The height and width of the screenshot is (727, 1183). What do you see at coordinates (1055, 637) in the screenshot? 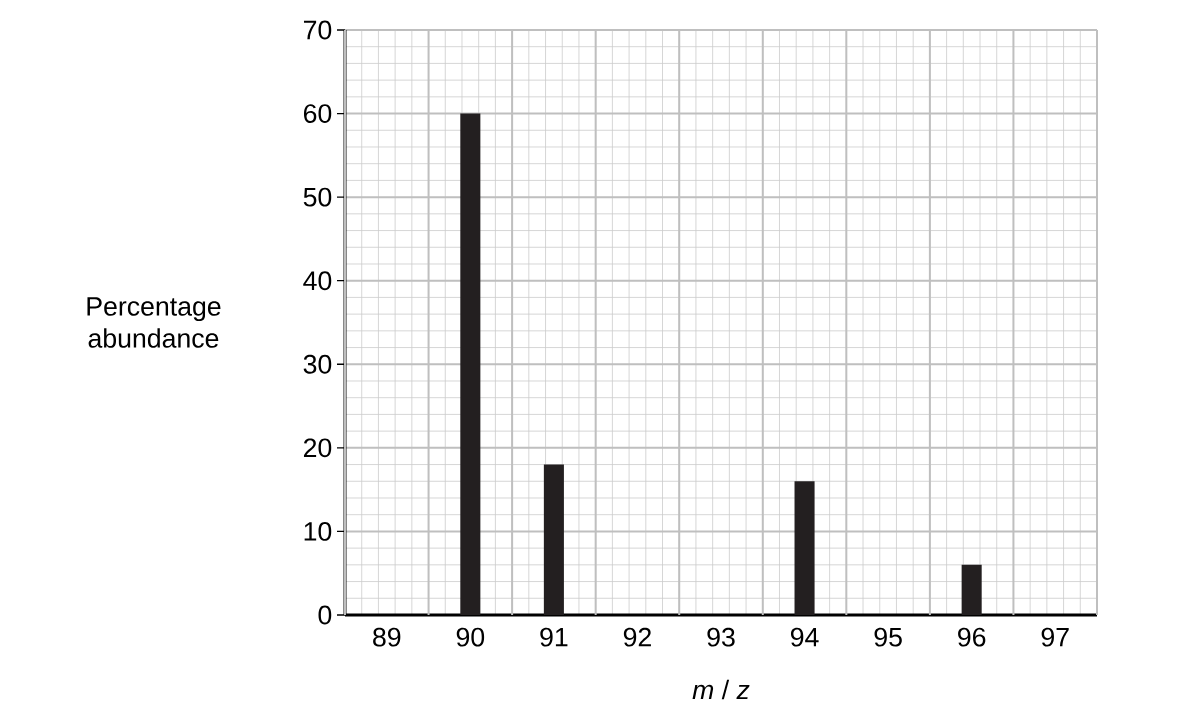
I see `x-tick-label: 97` at bounding box center [1055, 637].